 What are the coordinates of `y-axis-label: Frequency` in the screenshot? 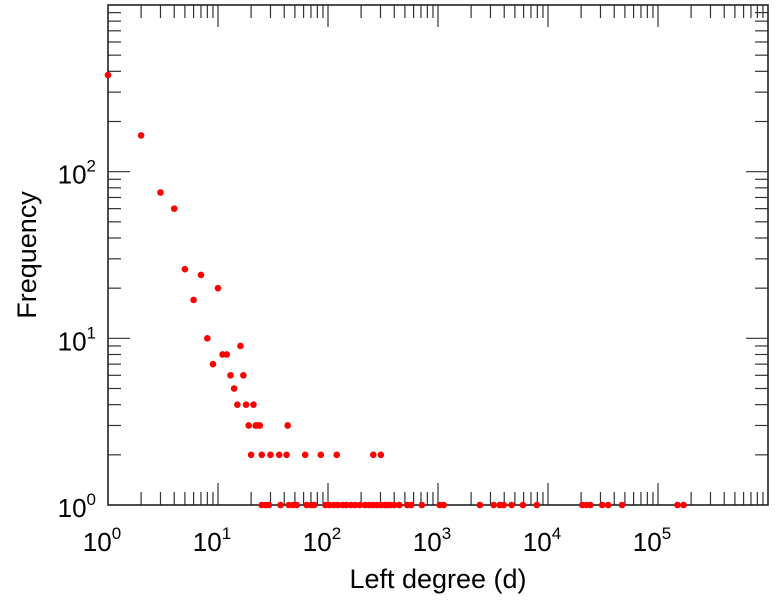 It's located at (27, 255).